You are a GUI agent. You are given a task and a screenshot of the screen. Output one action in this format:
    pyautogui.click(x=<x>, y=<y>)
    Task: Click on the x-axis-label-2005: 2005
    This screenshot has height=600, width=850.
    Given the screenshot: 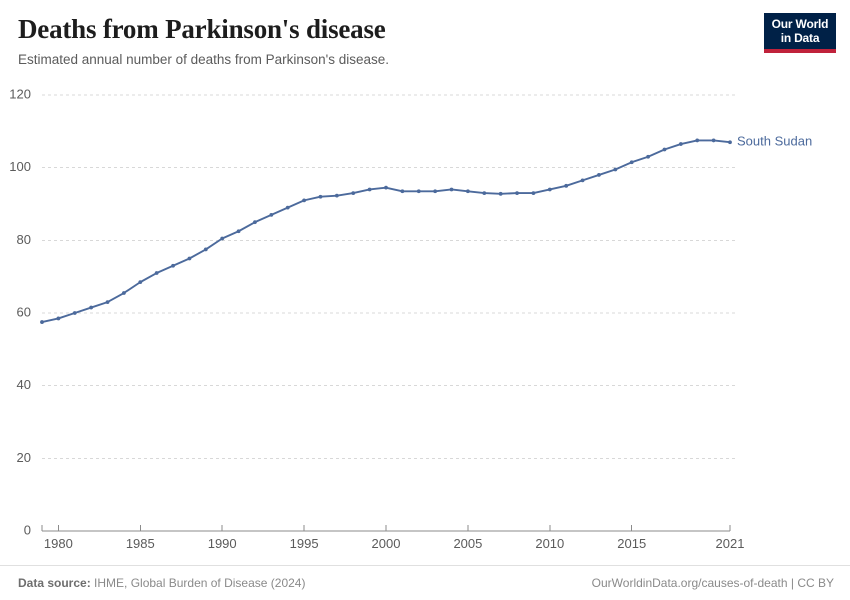 What is the action you would take?
    pyautogui.click(x=467, y=543)
    